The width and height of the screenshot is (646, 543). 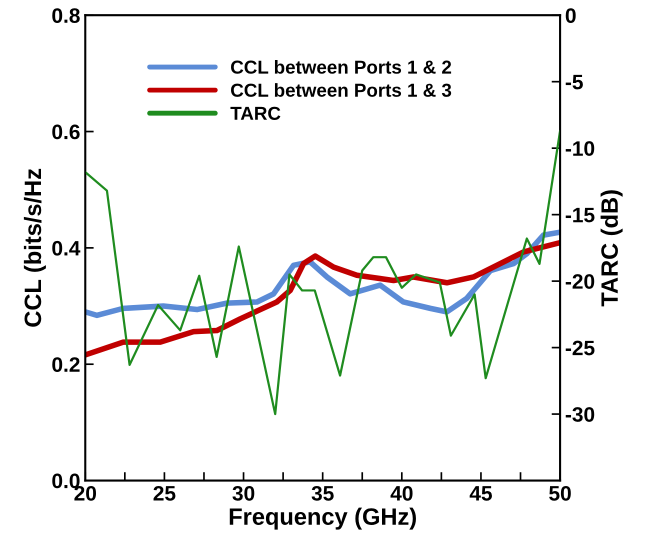 I want to click on y2-tick-label: -15, so click(x=580, y=215).